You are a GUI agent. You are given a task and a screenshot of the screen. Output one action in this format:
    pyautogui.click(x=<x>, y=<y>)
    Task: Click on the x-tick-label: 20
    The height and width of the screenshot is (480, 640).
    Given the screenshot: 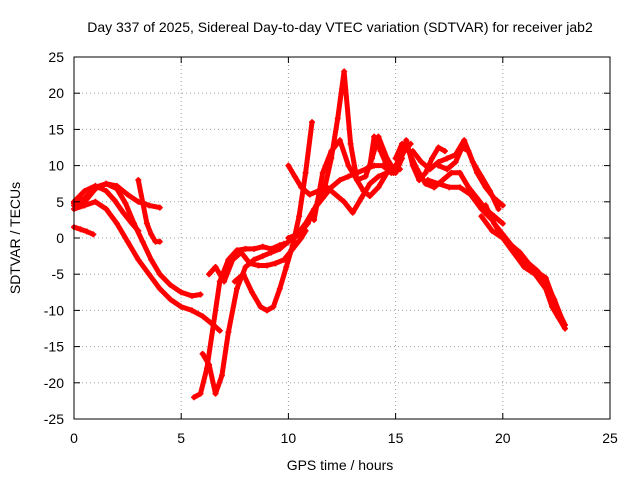 What is the action you would take?
    pyautogui.click(x=503, y=438)
    